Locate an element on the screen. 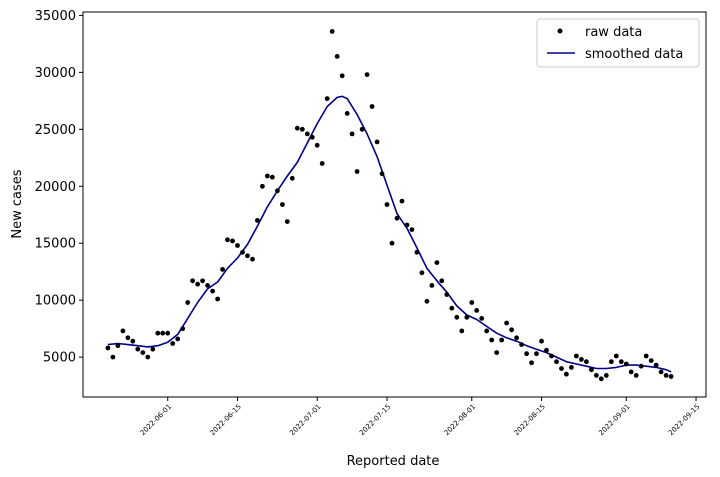 The image size is (720, 477). legend: raw data smoothed data is located at coordinates (618, 43).